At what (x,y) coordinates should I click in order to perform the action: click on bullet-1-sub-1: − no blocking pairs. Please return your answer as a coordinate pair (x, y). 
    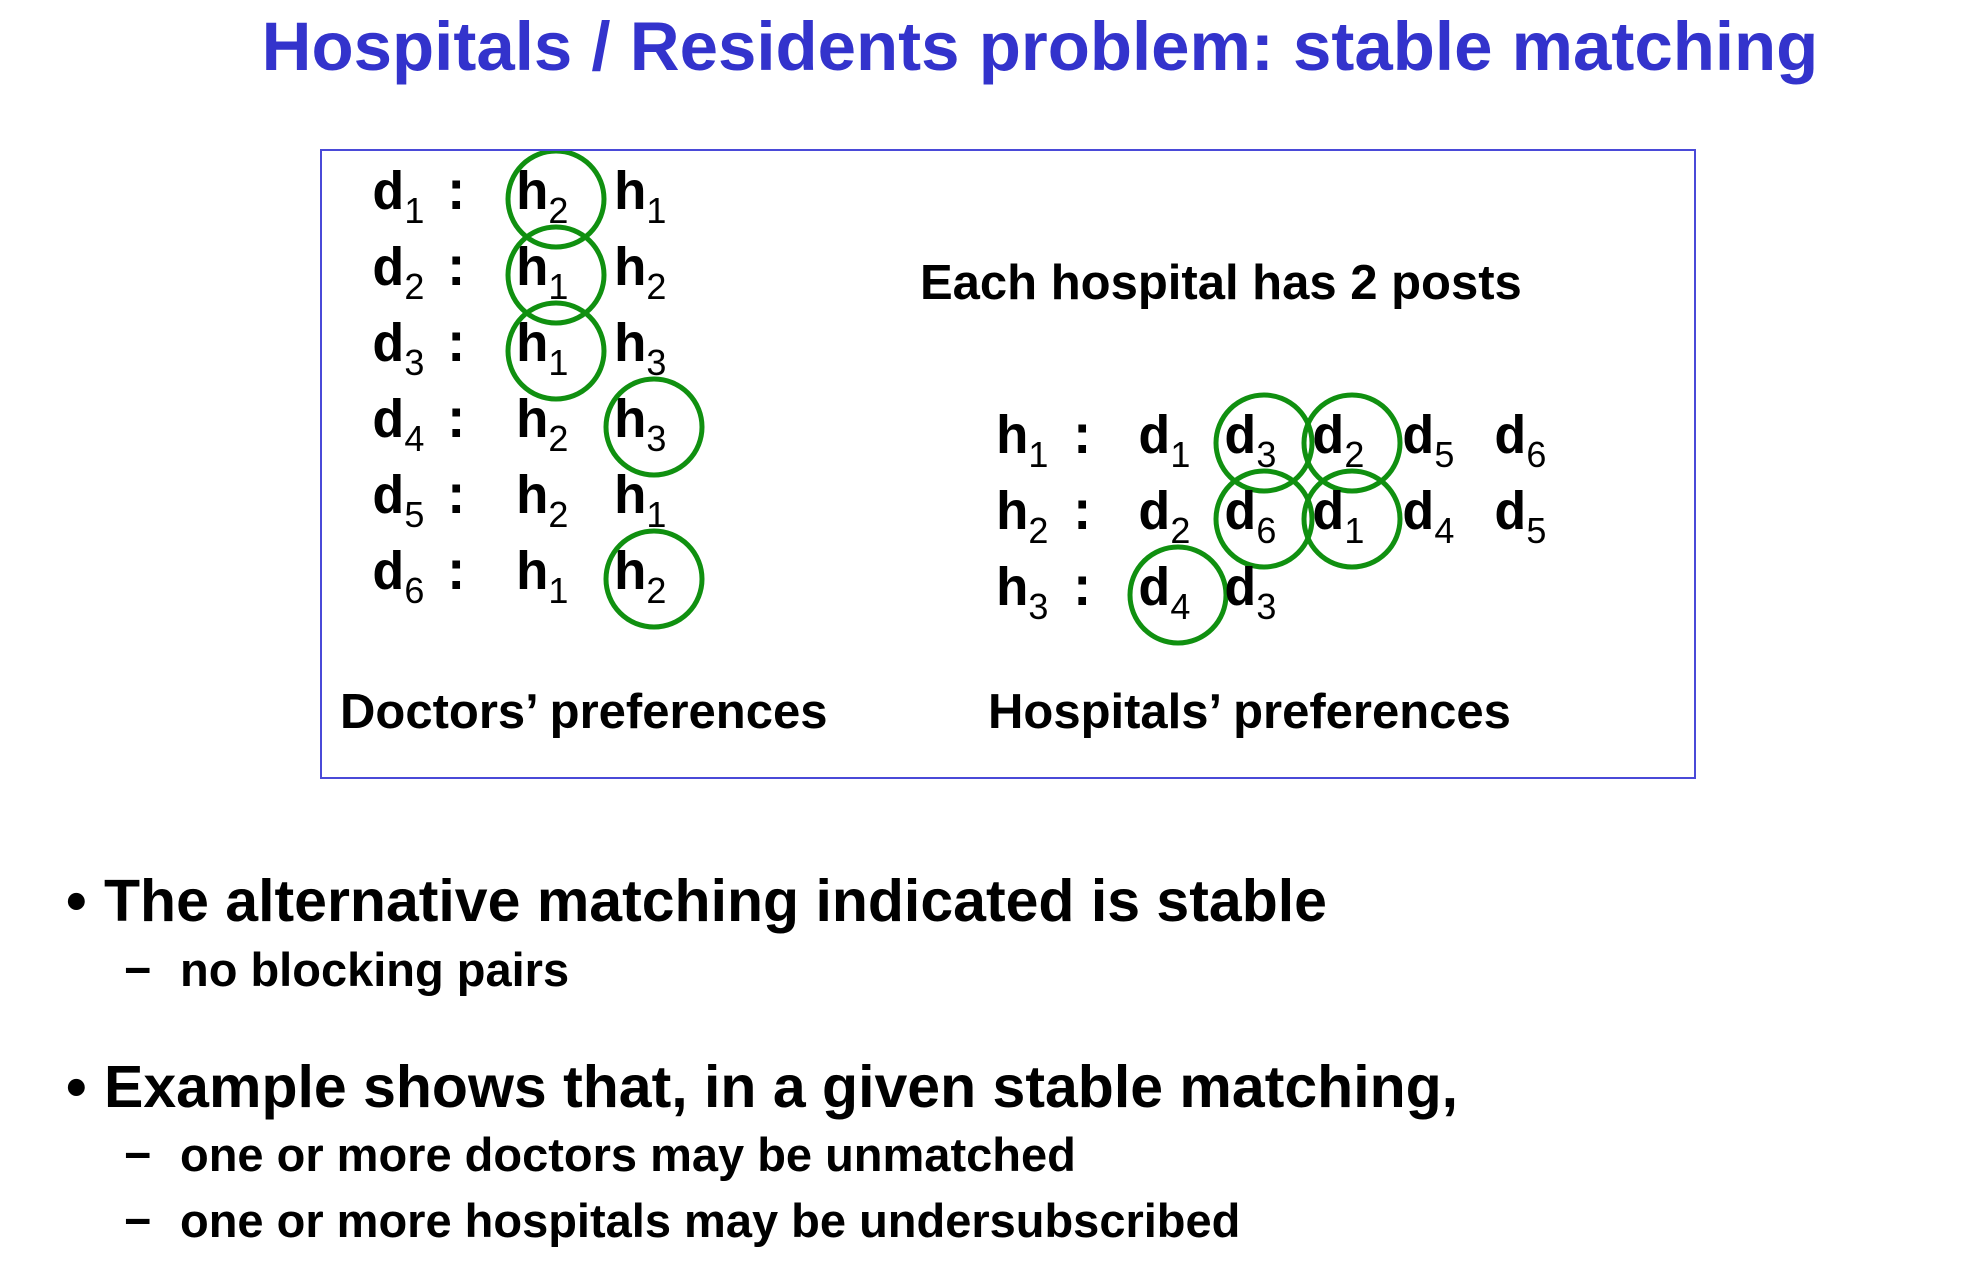
    Looking at the image, I should click on (346, 970).